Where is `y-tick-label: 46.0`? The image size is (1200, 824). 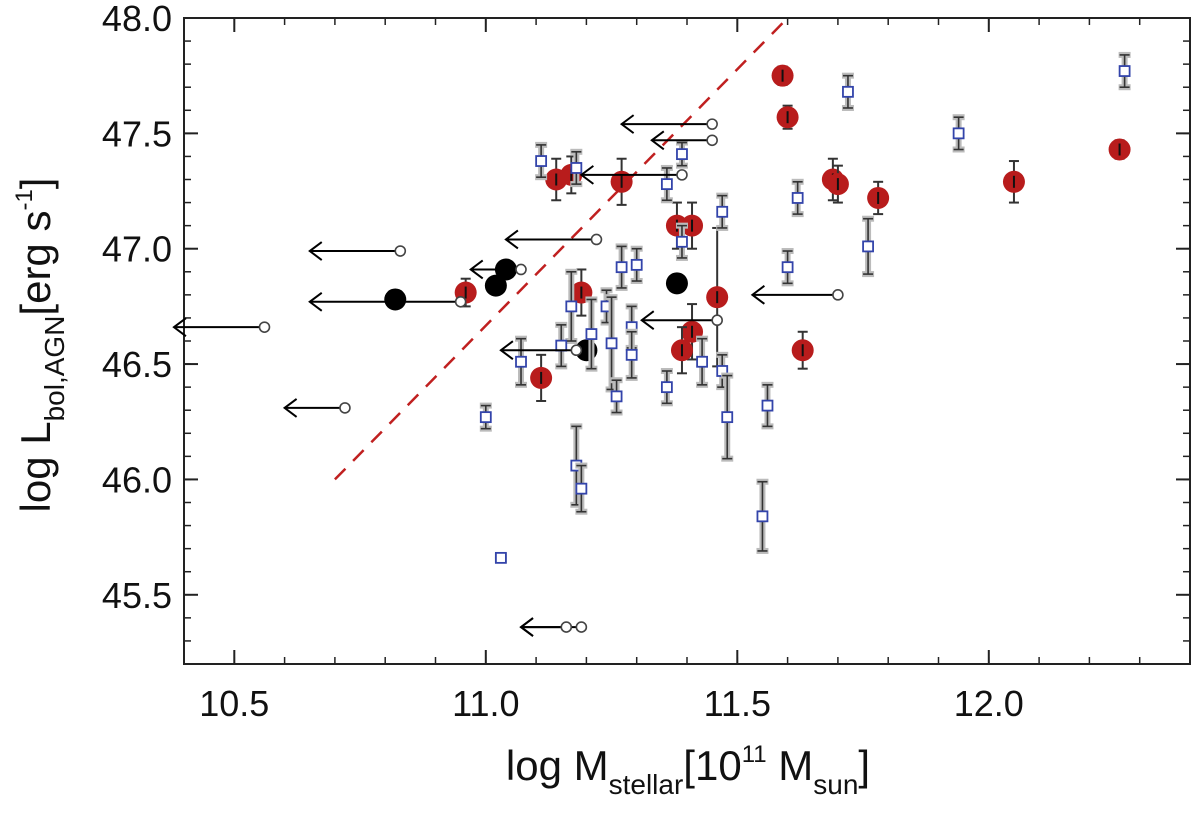
y-tick-label: 46.0 is located at coordinates (137, 479).